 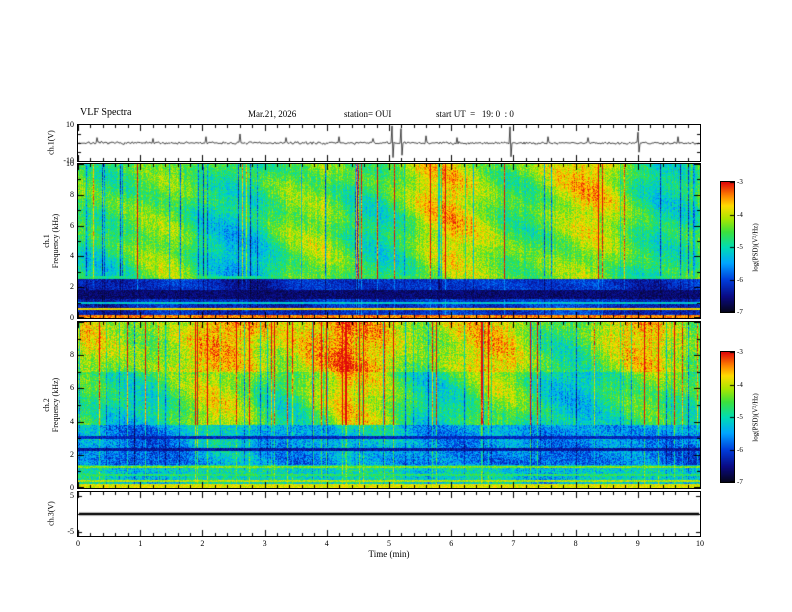 I want to click on ch3-waveform-panel, so click(x=389, y=514).